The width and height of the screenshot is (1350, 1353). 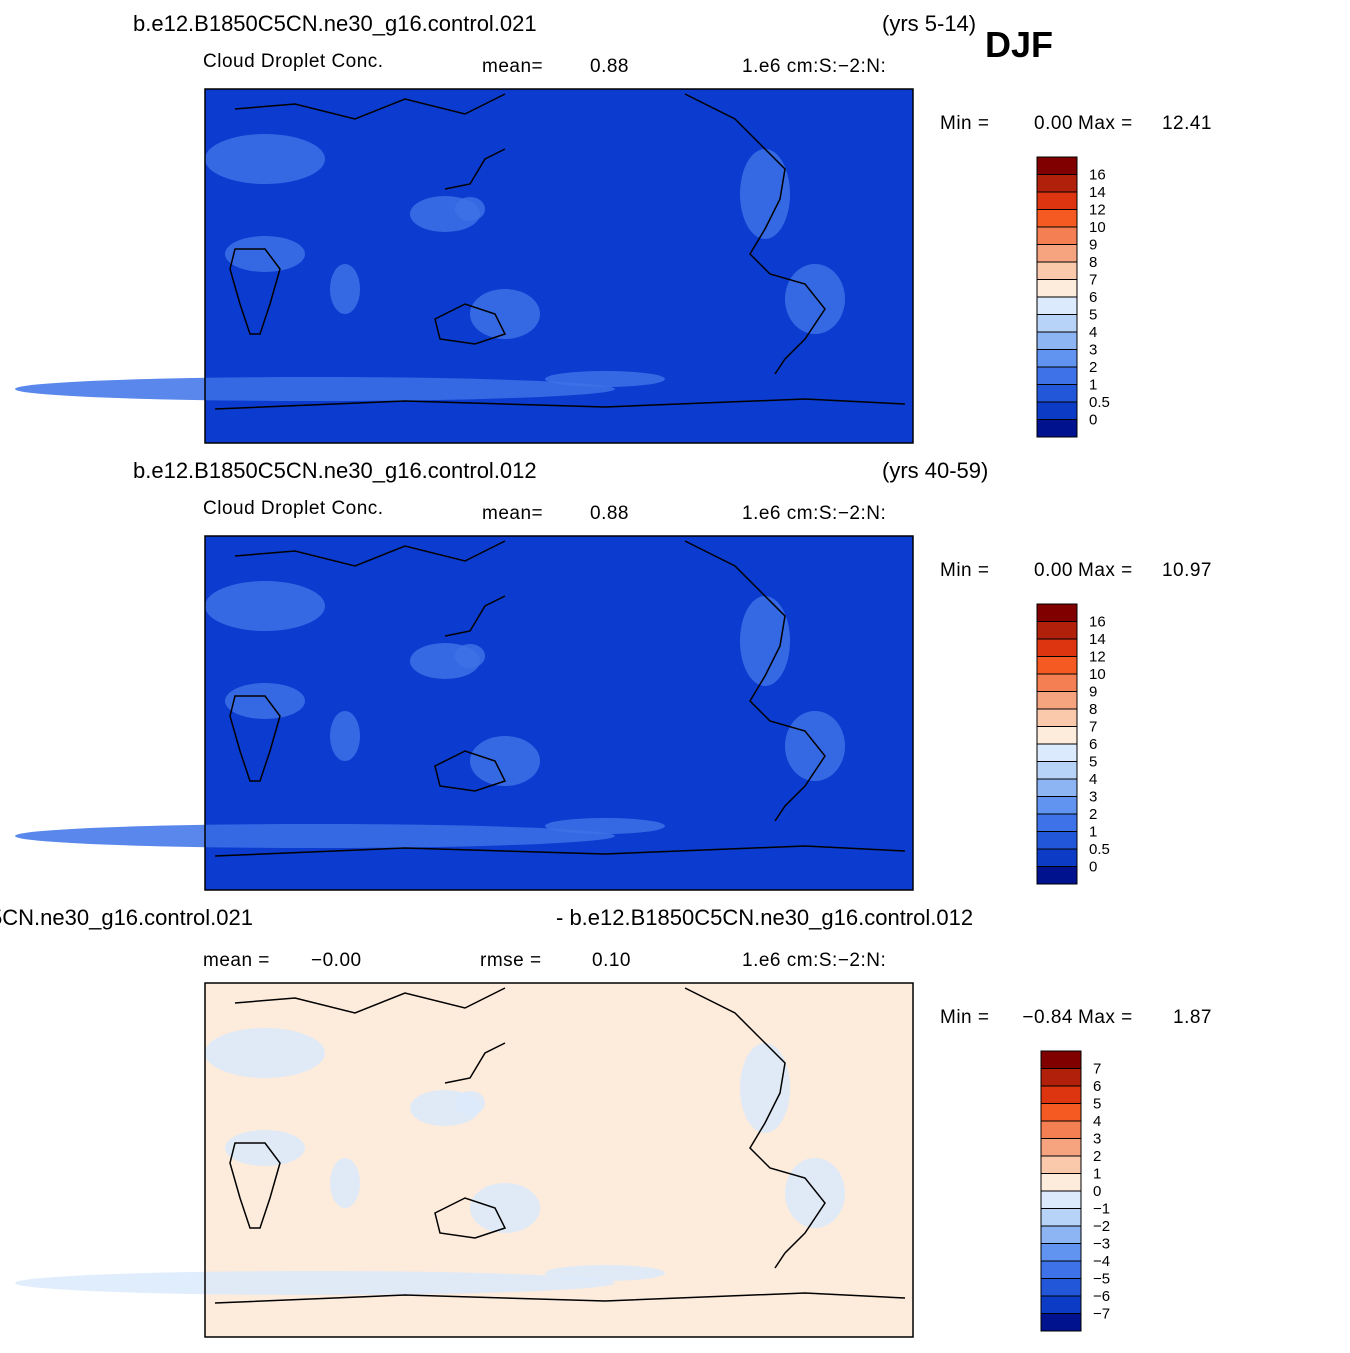 What do you see at coordinates (1097, 657) in the screenshot?
I see `colorbar-label: 12` at bounding box center [1097, 657].